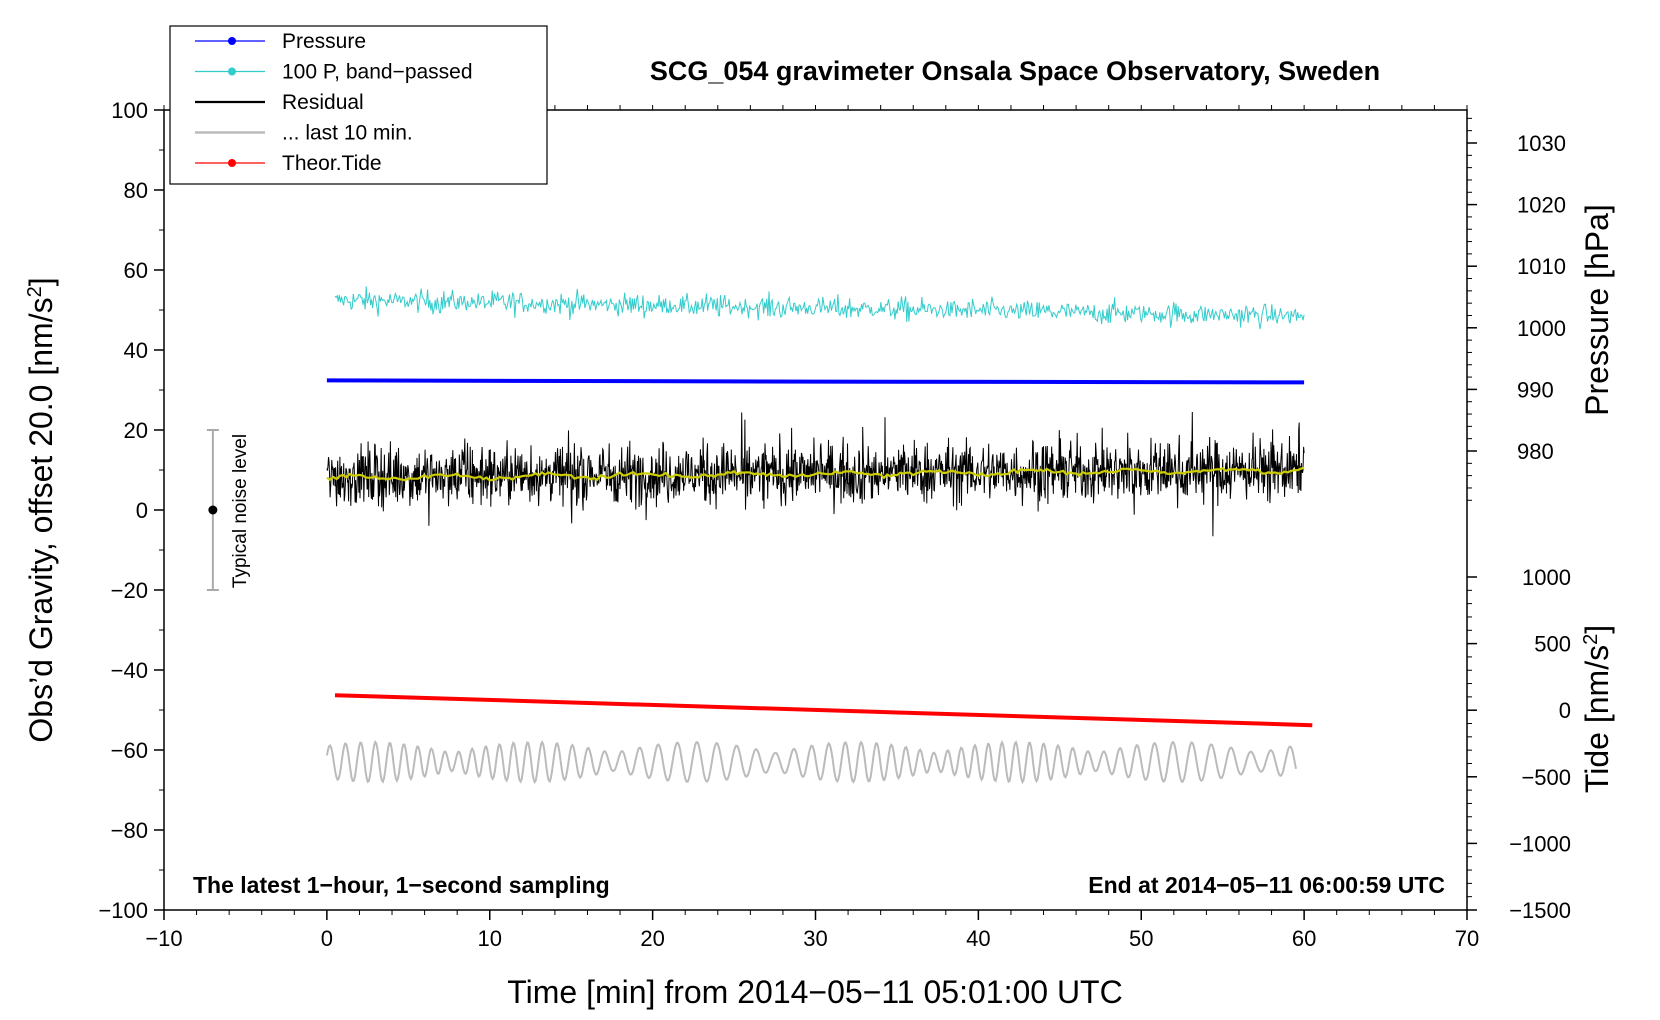  I want to click on x-tick-label: 50, so click(1141, 938).